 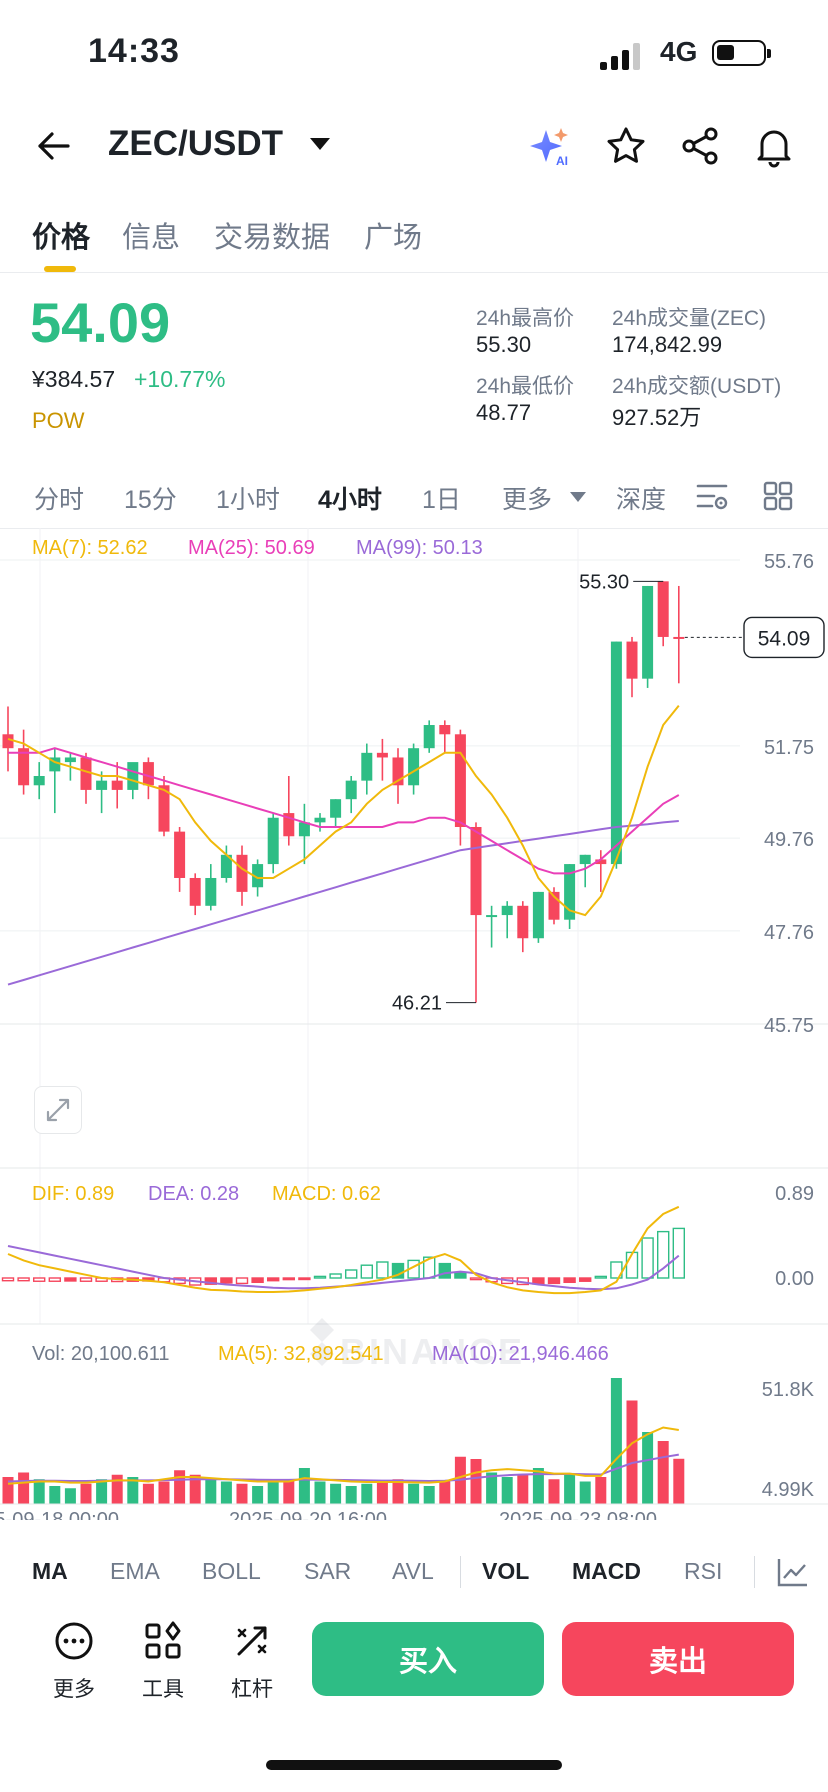 I want to click on coin-tag: POW, so click(x=58, y=420).